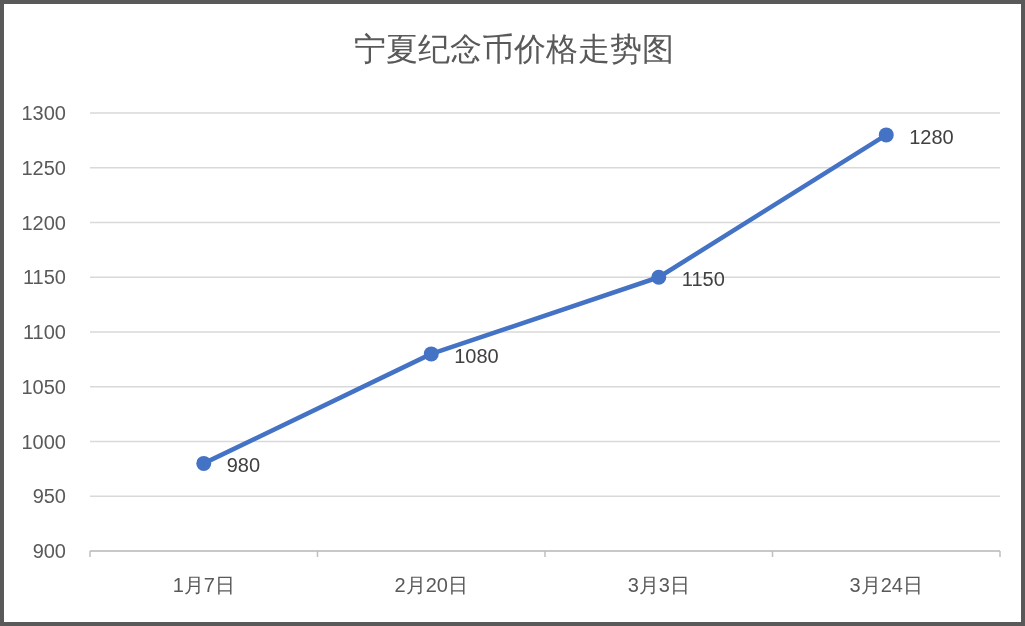 The width and height of the screenshot is (1025, 626). What do you see at coordinates (44, 277) in the screenshot?
I see `ytick: 1150` at bounding box center [44, 277].